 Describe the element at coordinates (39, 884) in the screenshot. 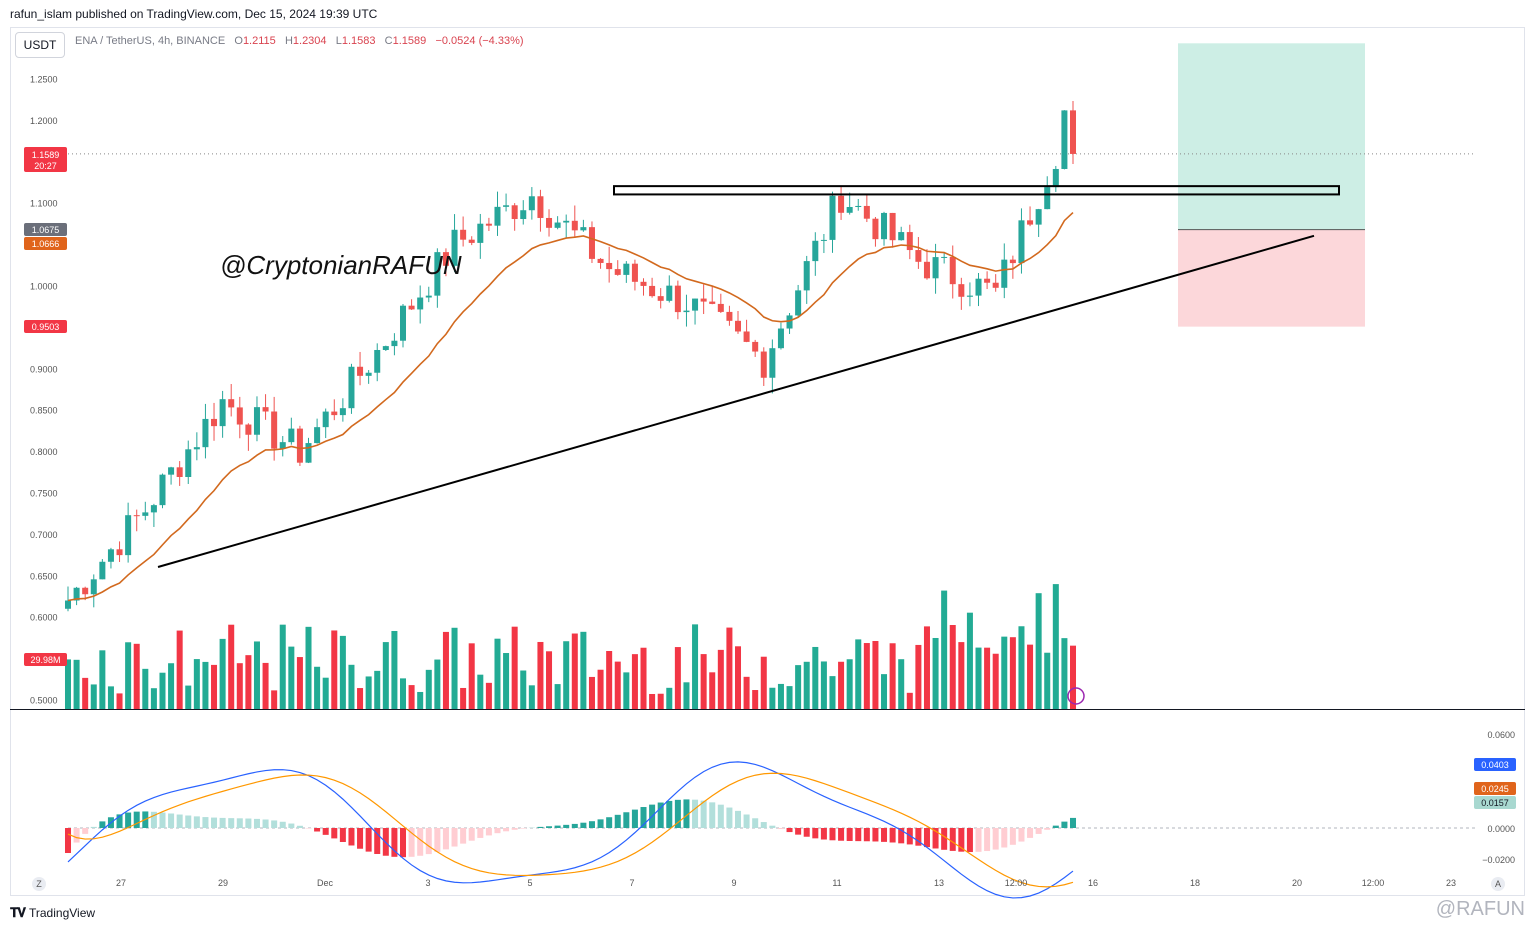

I see `zoom-button: Z` at that location.